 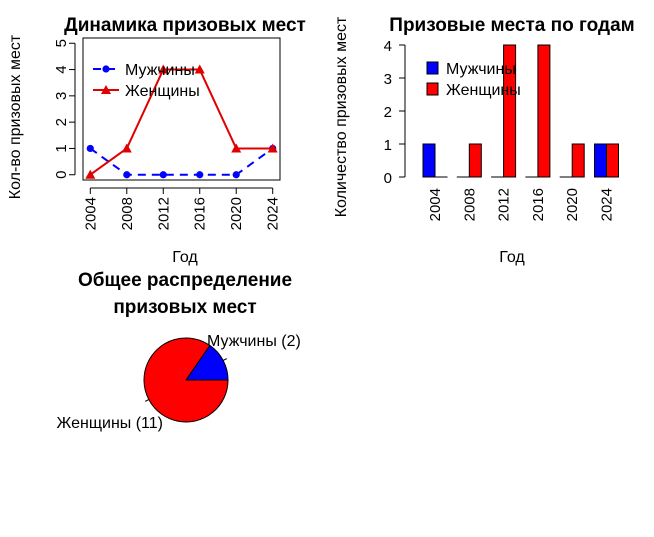 What do you see at coordinates (254, 341) in the screenshot?
I see `pie-slice-label: Мужчины (2)` at bounding box center [254, 341].